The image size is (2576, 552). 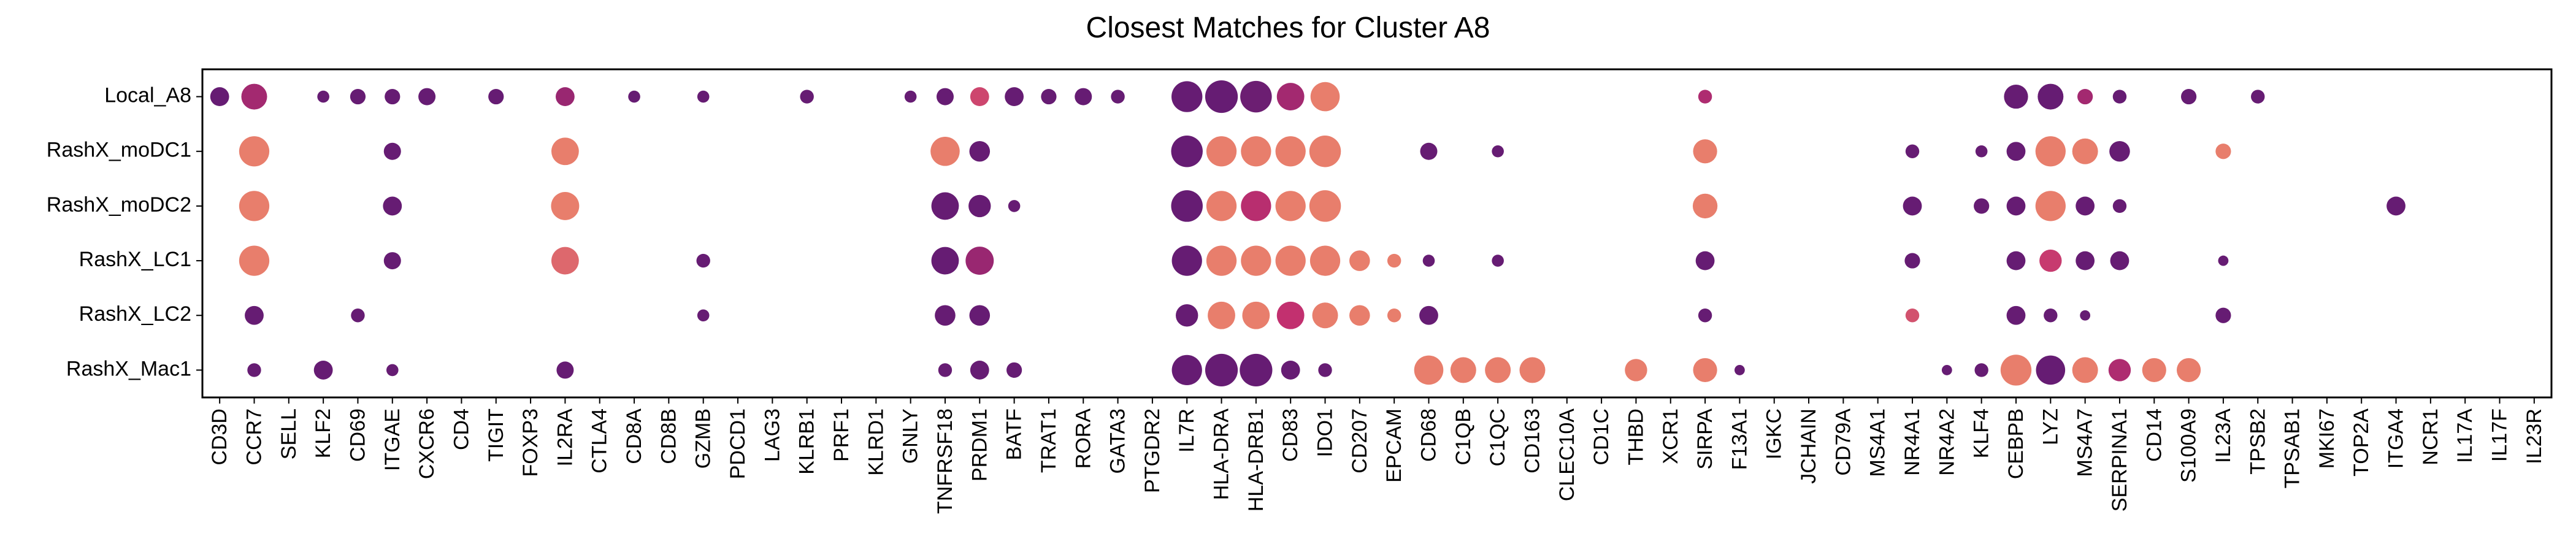 What do you see at coordinates (2500, 435) in the screenshot?
I see `x-tick-label: IL17F` at bounding box center [2500, 435].